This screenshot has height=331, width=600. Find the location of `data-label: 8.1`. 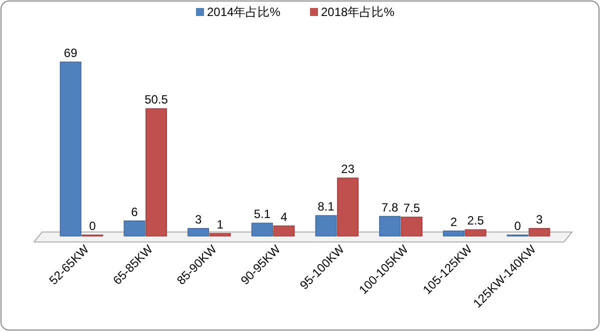

data-label: 8.1 is located at coordinates (326, 207).